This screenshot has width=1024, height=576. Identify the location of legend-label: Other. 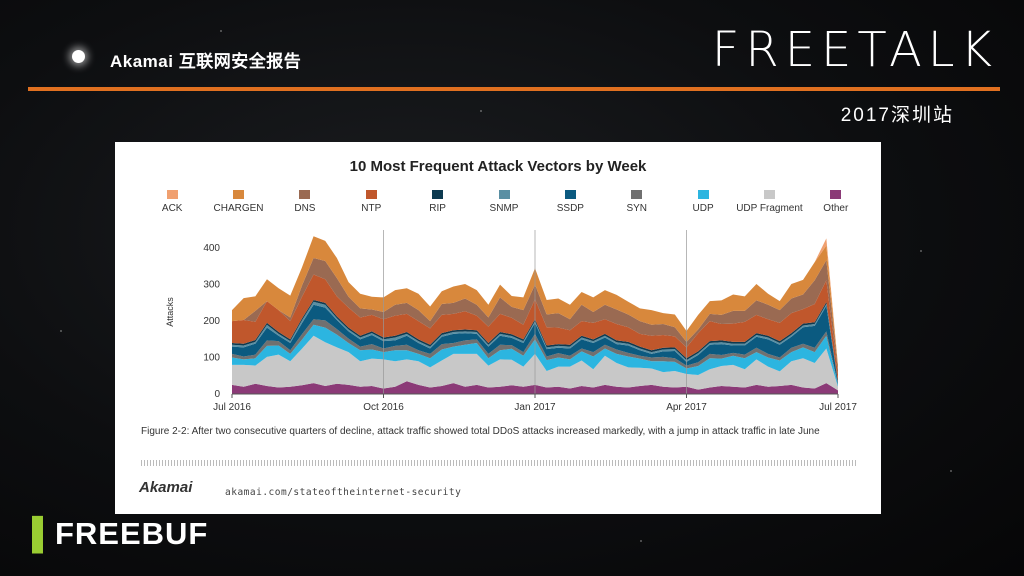
(836, 208).